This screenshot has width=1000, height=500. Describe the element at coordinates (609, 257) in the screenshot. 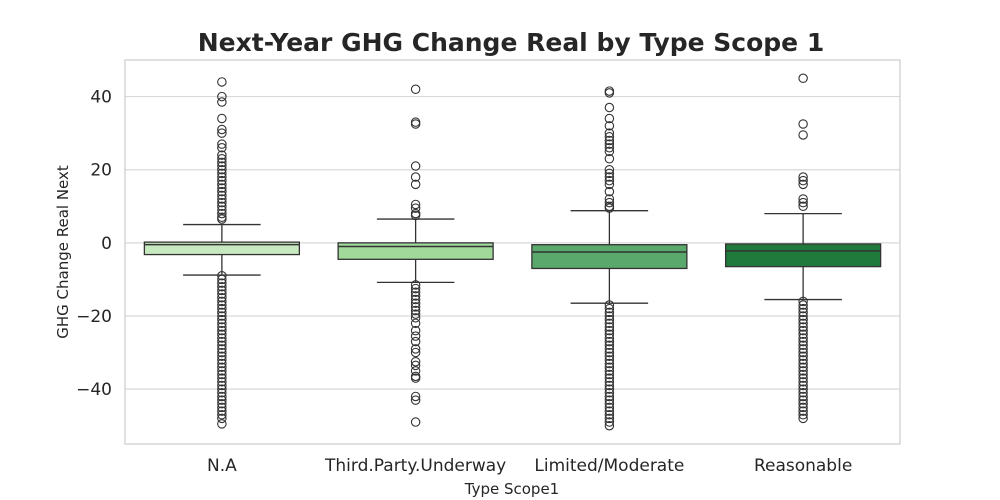

I see `iqr-box` at that location.